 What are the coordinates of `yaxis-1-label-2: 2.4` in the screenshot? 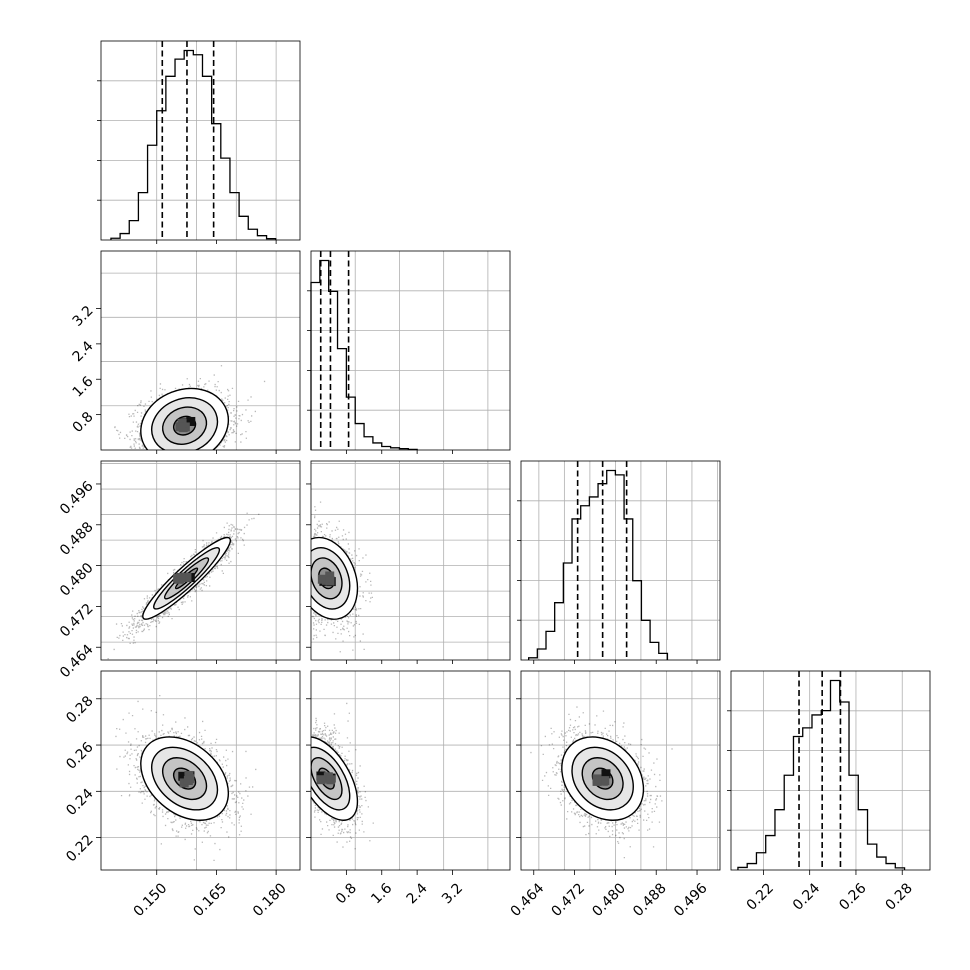 It's located at (83, 351).